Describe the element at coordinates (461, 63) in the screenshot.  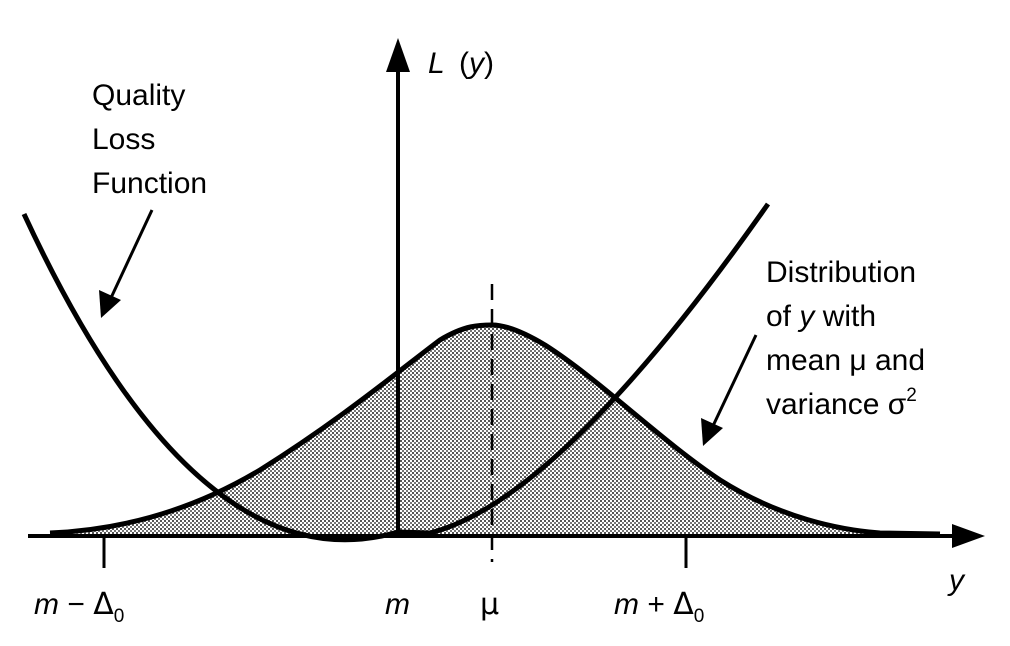
I see `vertical-axis-label: L (y)` at that location.